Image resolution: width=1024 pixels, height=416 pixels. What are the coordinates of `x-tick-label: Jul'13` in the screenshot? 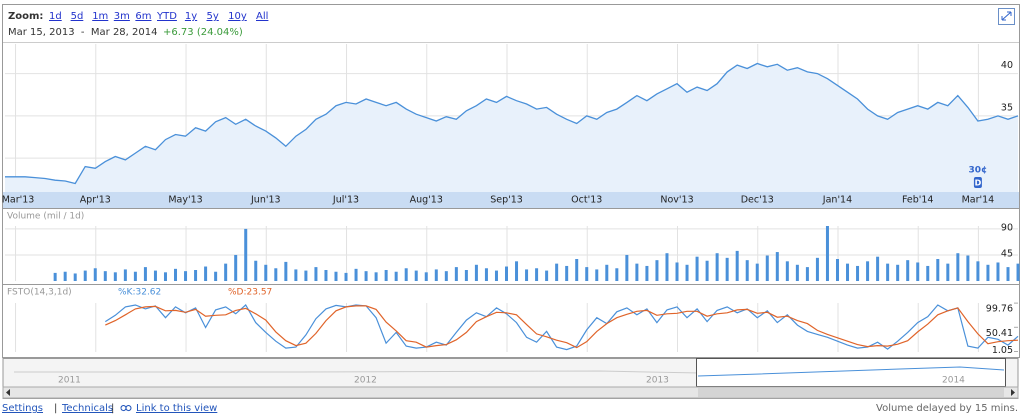 It's located at (345, 200).